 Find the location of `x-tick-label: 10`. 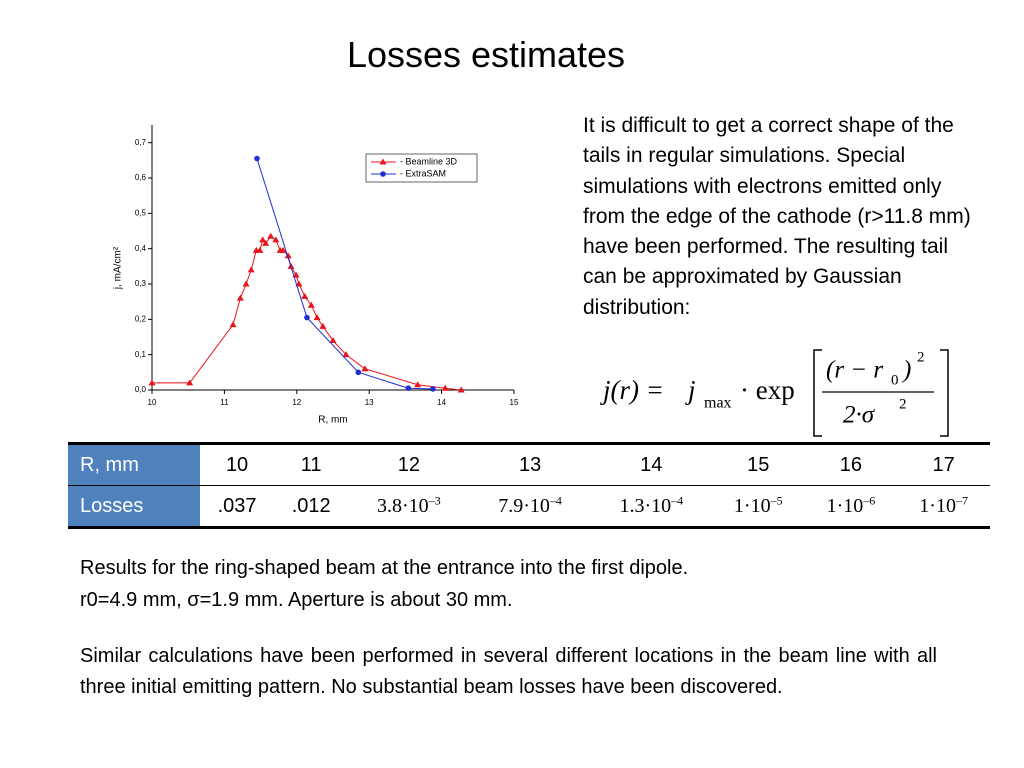

x-tick-label: 10 is located at coordinates (152, 402).